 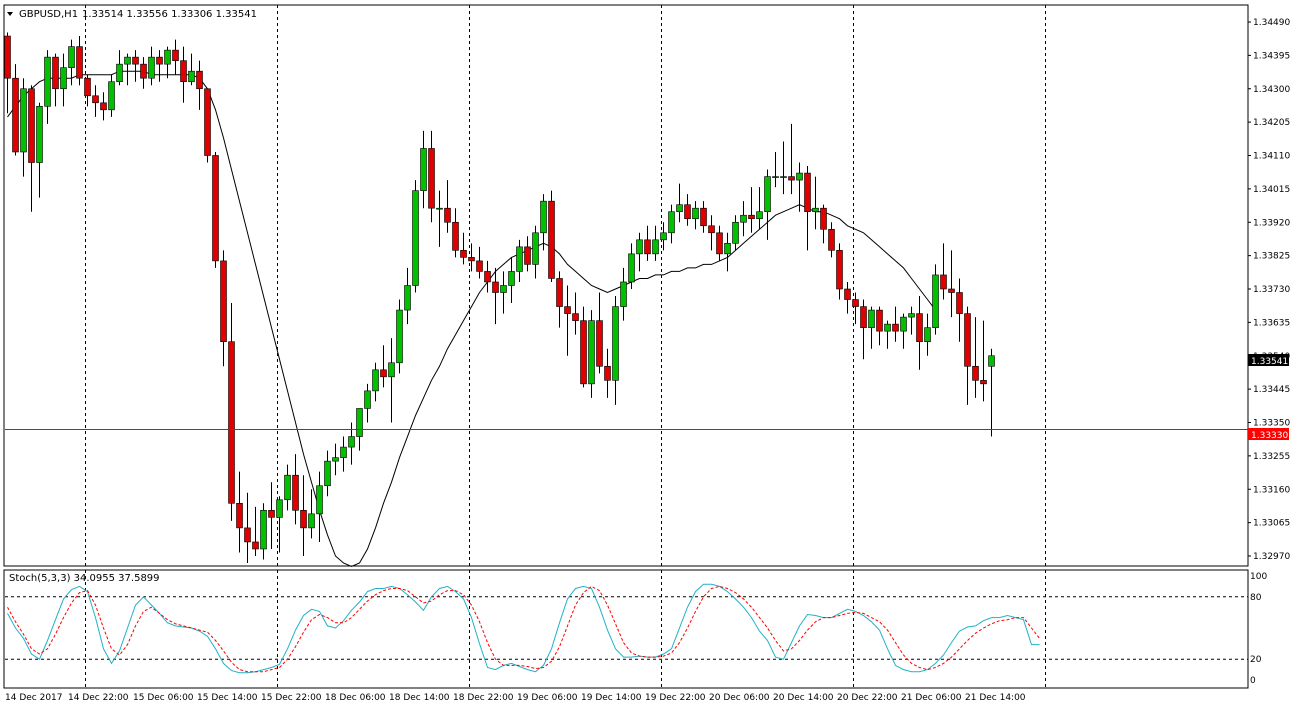 What do you see at coordinates (1256, 598) in the screenshot?
I see `stoch-tick-label: 80` at bounding box center [1256, 598].